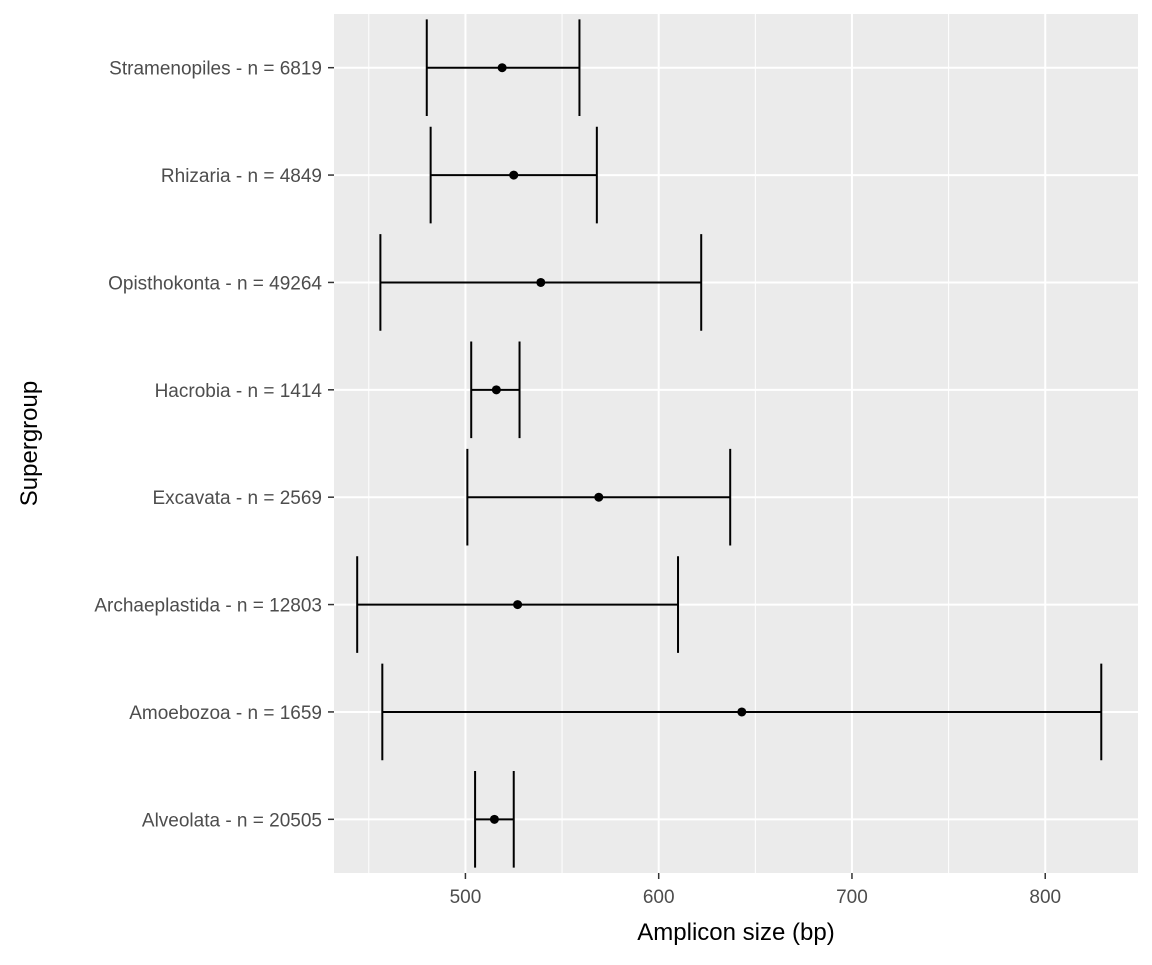  Describe the element at coordinates (735, 932) in the screenshot. I see `x-axis-title: Amplicon size (bp)` at that location.